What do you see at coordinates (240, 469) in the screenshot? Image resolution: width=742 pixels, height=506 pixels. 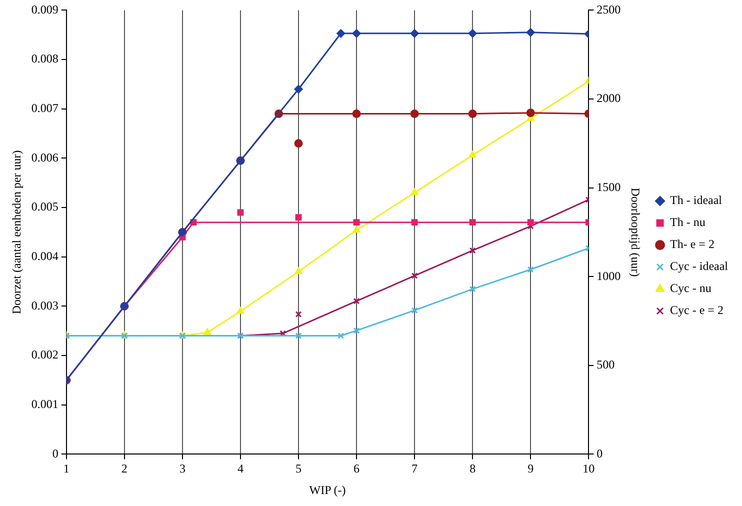 I see `x-tick-label: 4` at bounding box center [240, 469].